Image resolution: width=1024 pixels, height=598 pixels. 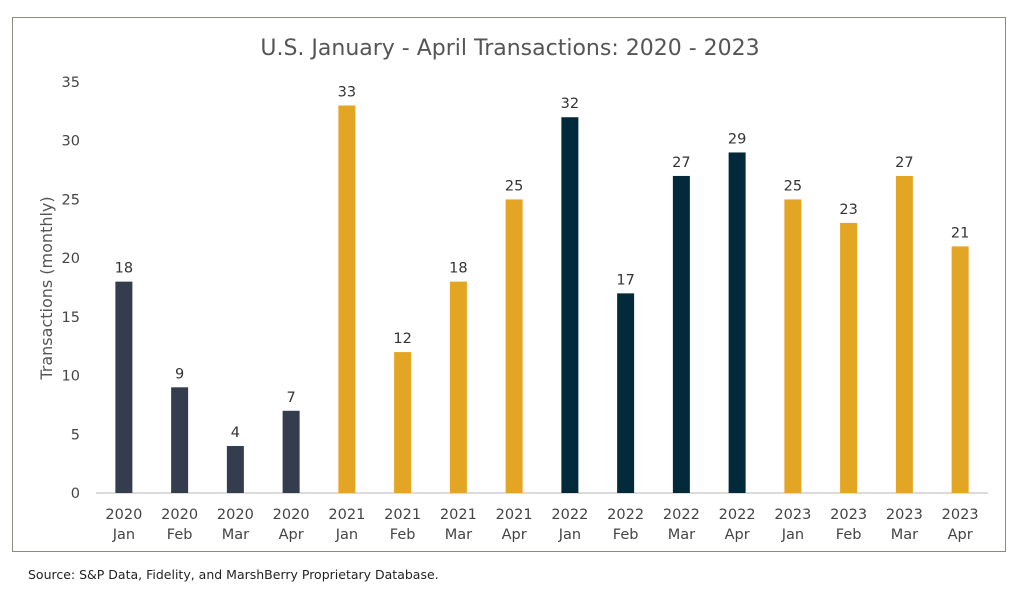 What do you see at coordinates (179, 374) in the screenshot?
I see `data-label: 9` at bounding box center [179, 374].